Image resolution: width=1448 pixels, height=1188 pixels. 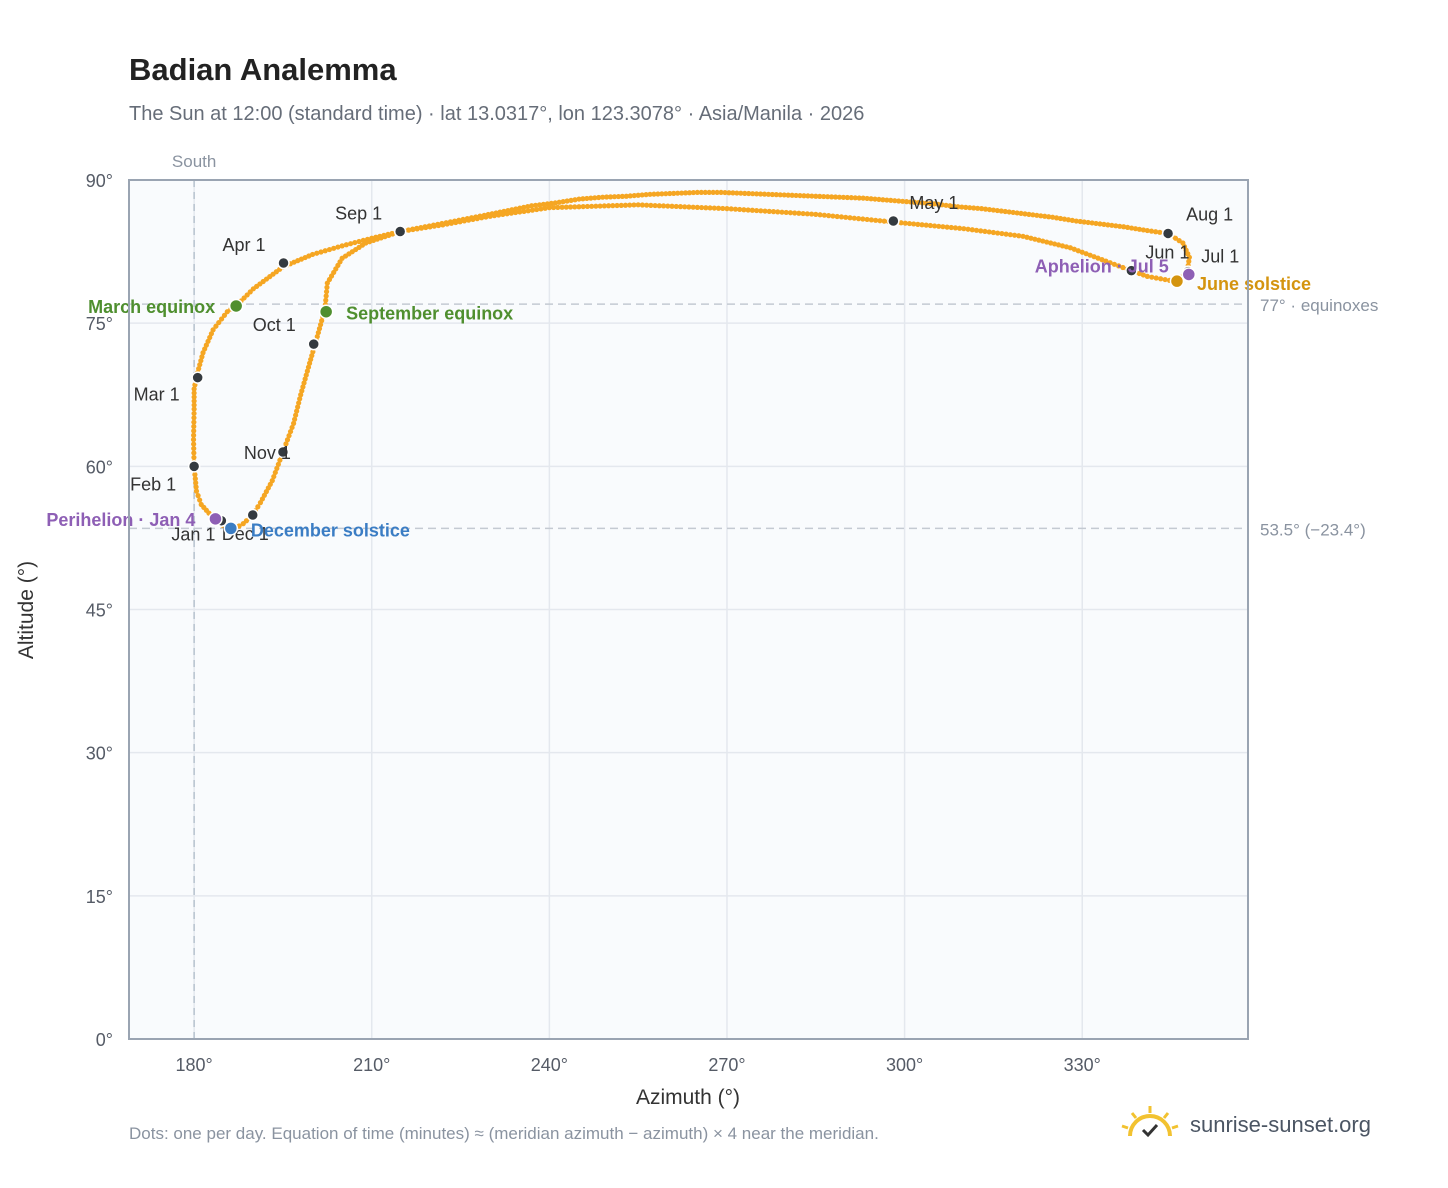 What do you see at coordinates (1209, 214) in the screenshot?
I see `month-marker-label: Aug 1` at bounding box center [1209, 214].